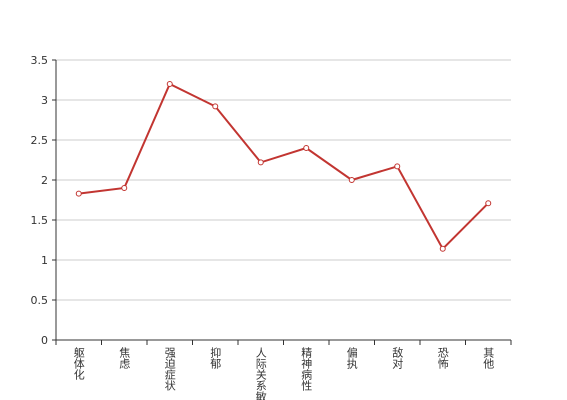 This screenshot has width=567, height=400. What do you see at coordinates (124, 358) in the screenshot?
I see `x-tick-label: 焦虑` at bounding box center [124, 358].